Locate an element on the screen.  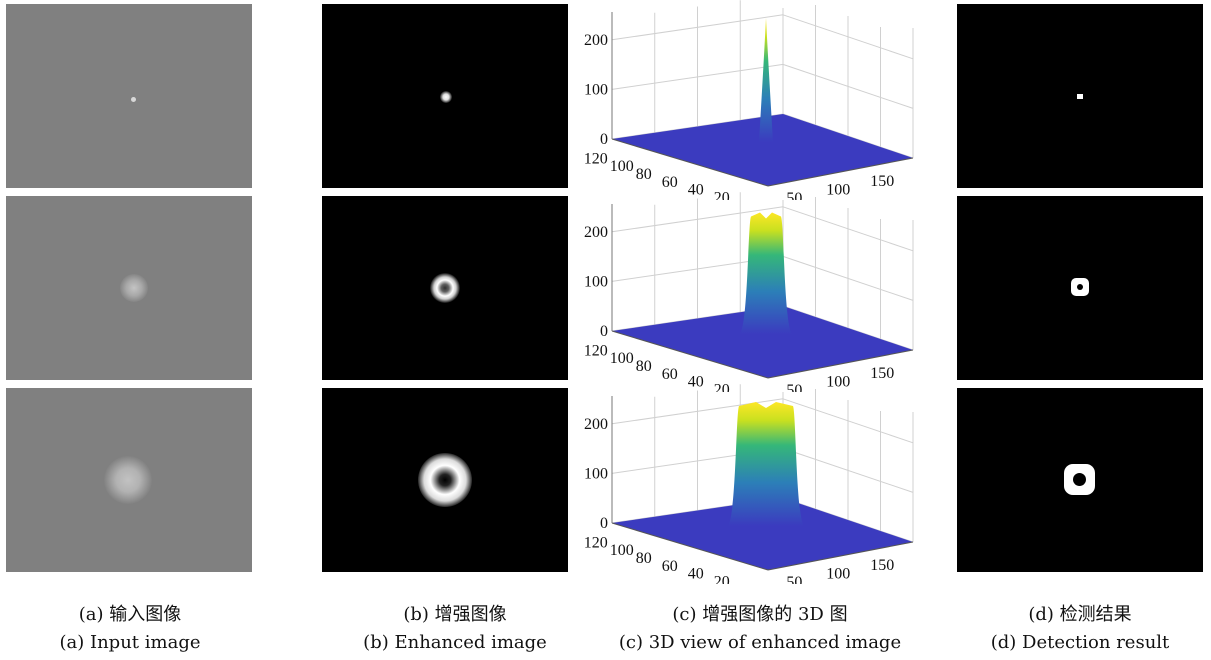
detection-result-large-target is located at coordinates (1080, 480).